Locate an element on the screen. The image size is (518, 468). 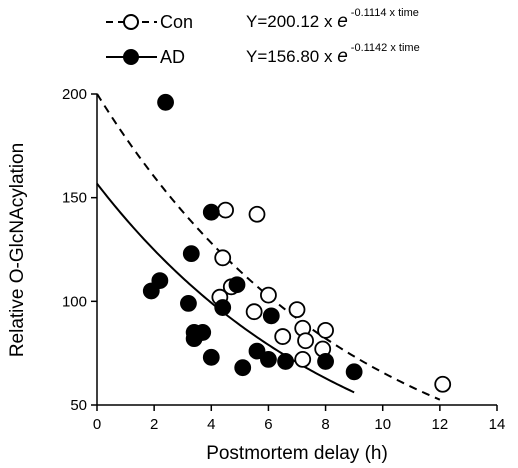
y-axis-title: Relative O-GlcNAcylation is located at coordinates (17, 250).